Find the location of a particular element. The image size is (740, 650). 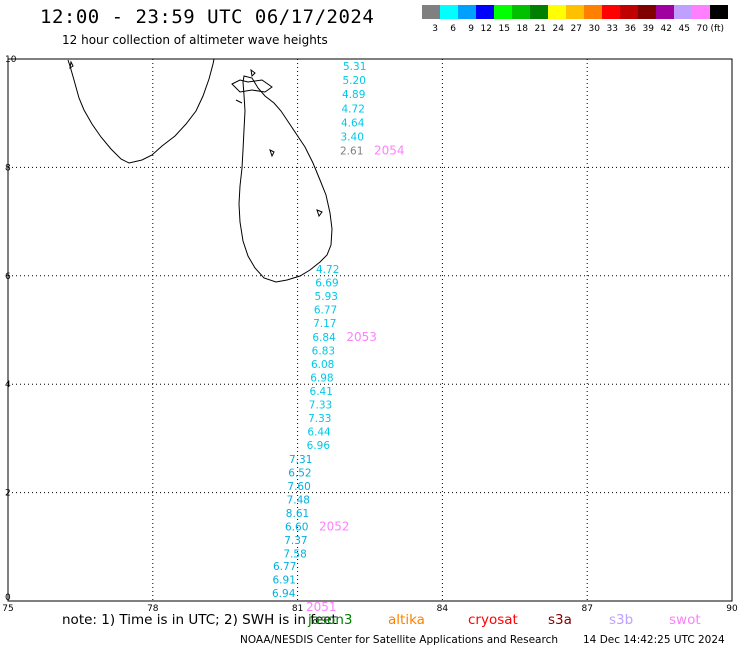

wave-height-value: 7.60 is located at coordinates (298, 487).